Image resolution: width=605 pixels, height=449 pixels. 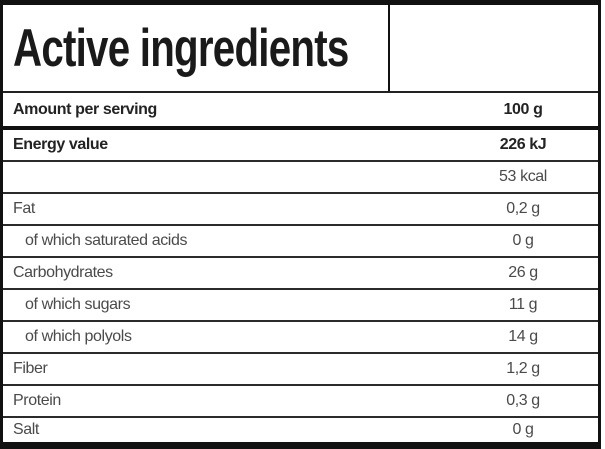 What do you see at coordinates (60, 144) in the screenshot?
I see `row-label: Energy value` at bounding box center [60, 144].